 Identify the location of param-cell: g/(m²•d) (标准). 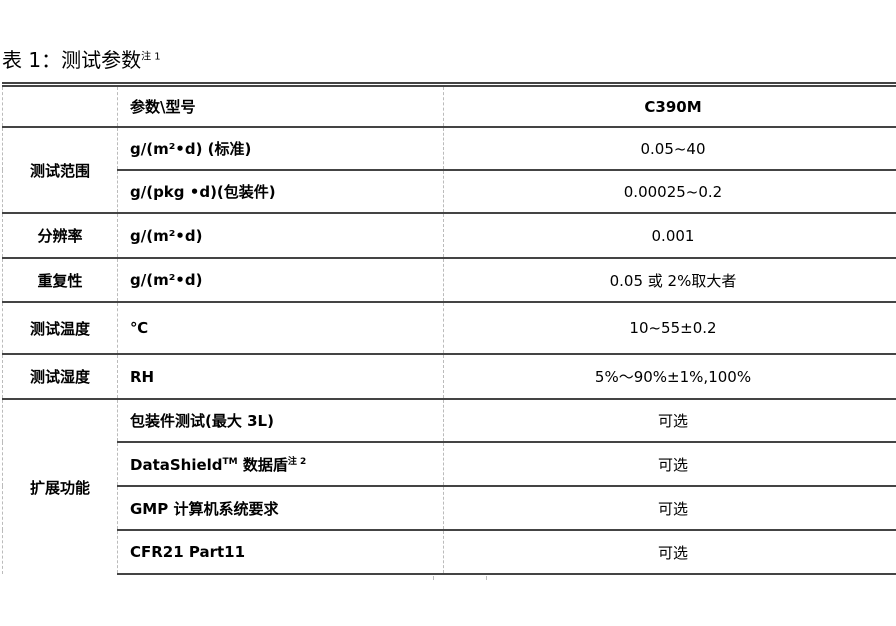
(280, 148).